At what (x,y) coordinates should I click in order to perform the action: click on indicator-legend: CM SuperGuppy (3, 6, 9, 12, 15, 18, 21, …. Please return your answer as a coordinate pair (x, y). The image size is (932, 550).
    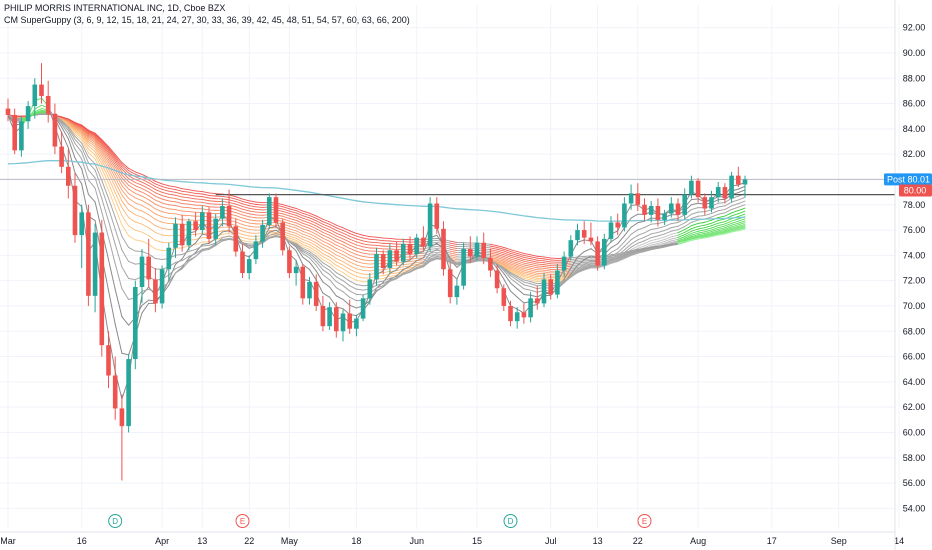
    Looking at the image, I should click on (207, 20).